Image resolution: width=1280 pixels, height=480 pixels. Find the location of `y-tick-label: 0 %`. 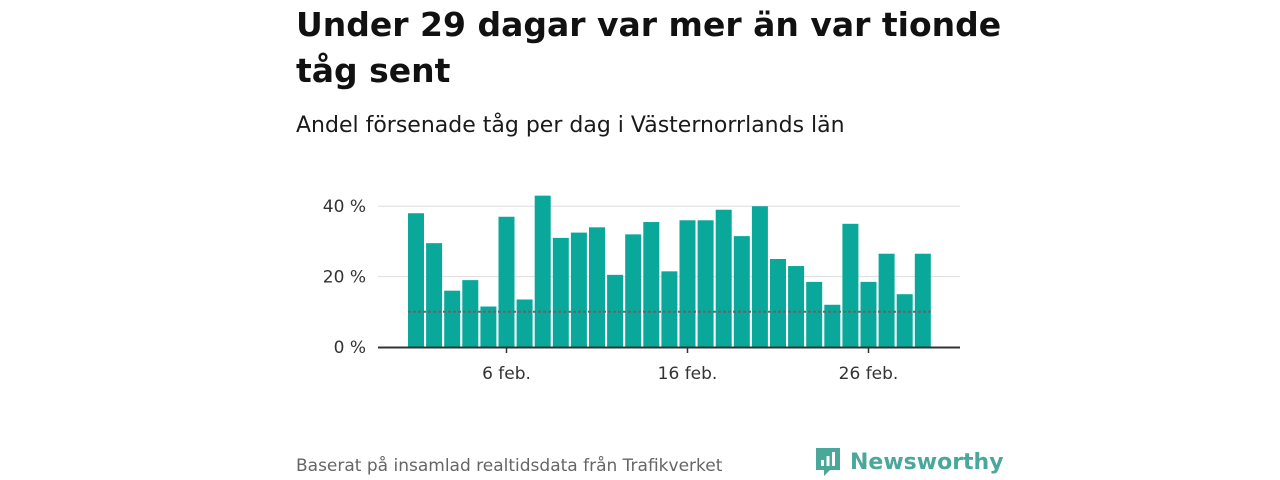

y-tick-label: 0 % is located at coordinates (350, 348).